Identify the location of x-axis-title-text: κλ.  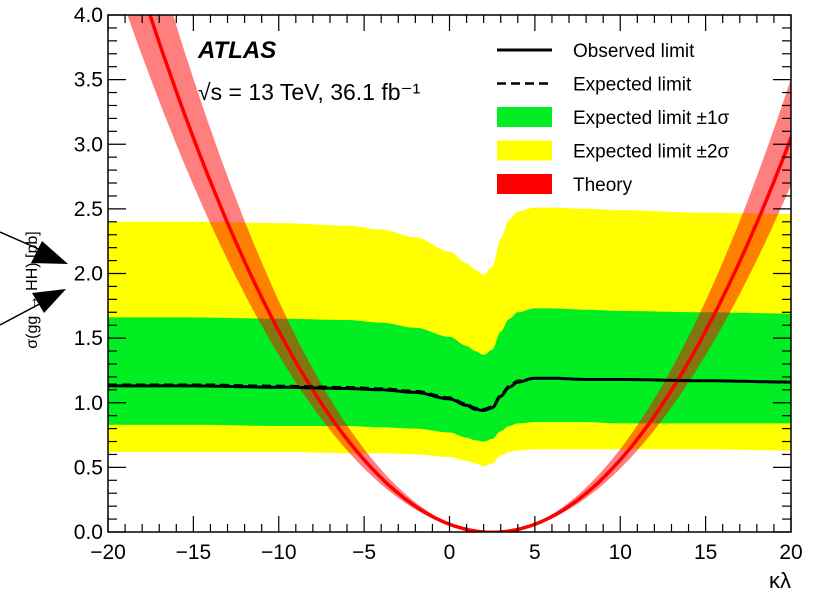
(780, 580).